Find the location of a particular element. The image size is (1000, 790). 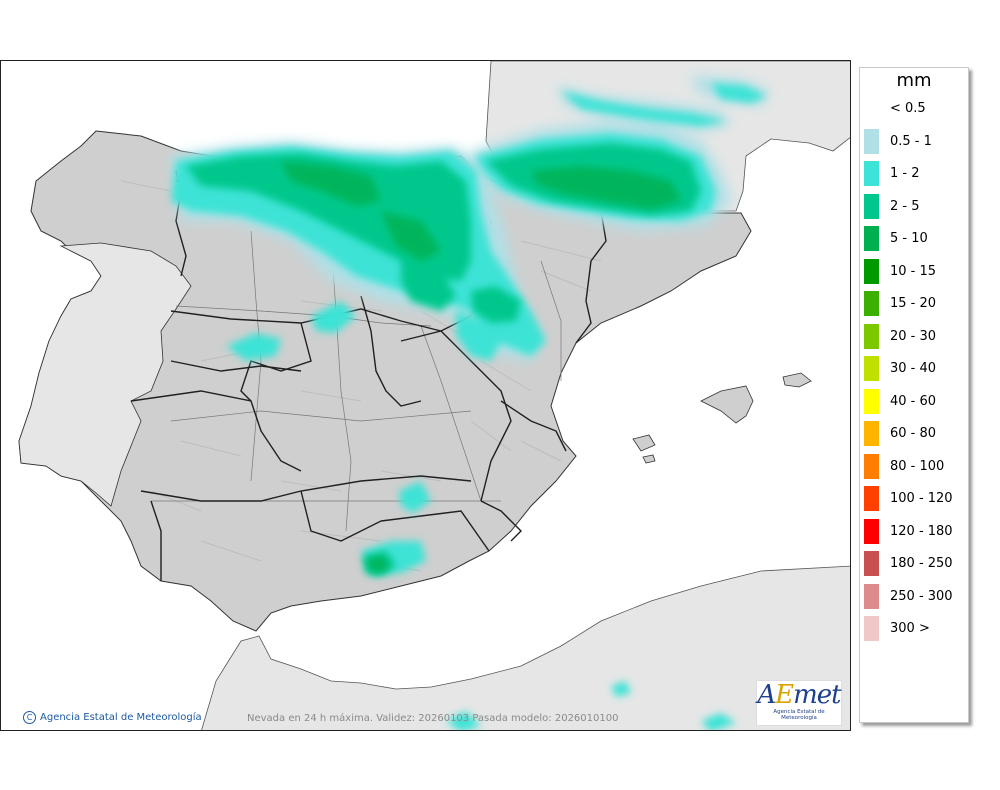

legend-label: 5 - 10 is located at coordinates (909, 238).